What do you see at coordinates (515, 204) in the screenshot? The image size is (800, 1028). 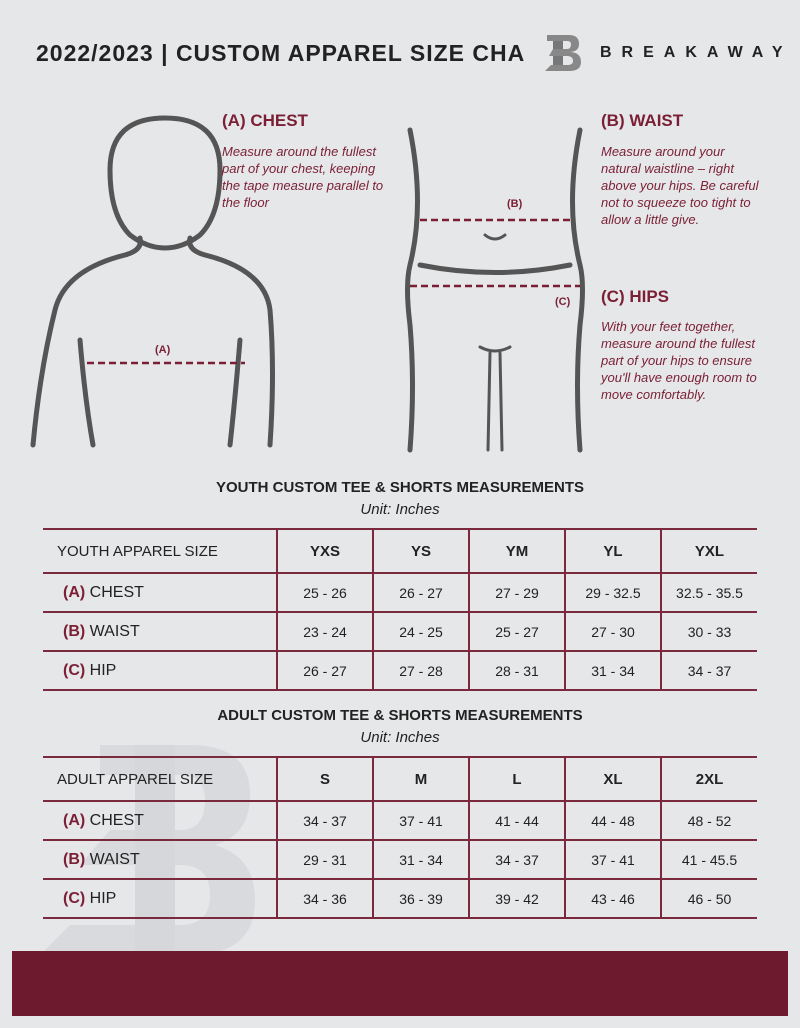 I see `waist-marker: (B)` at bounding box center [515, 204].